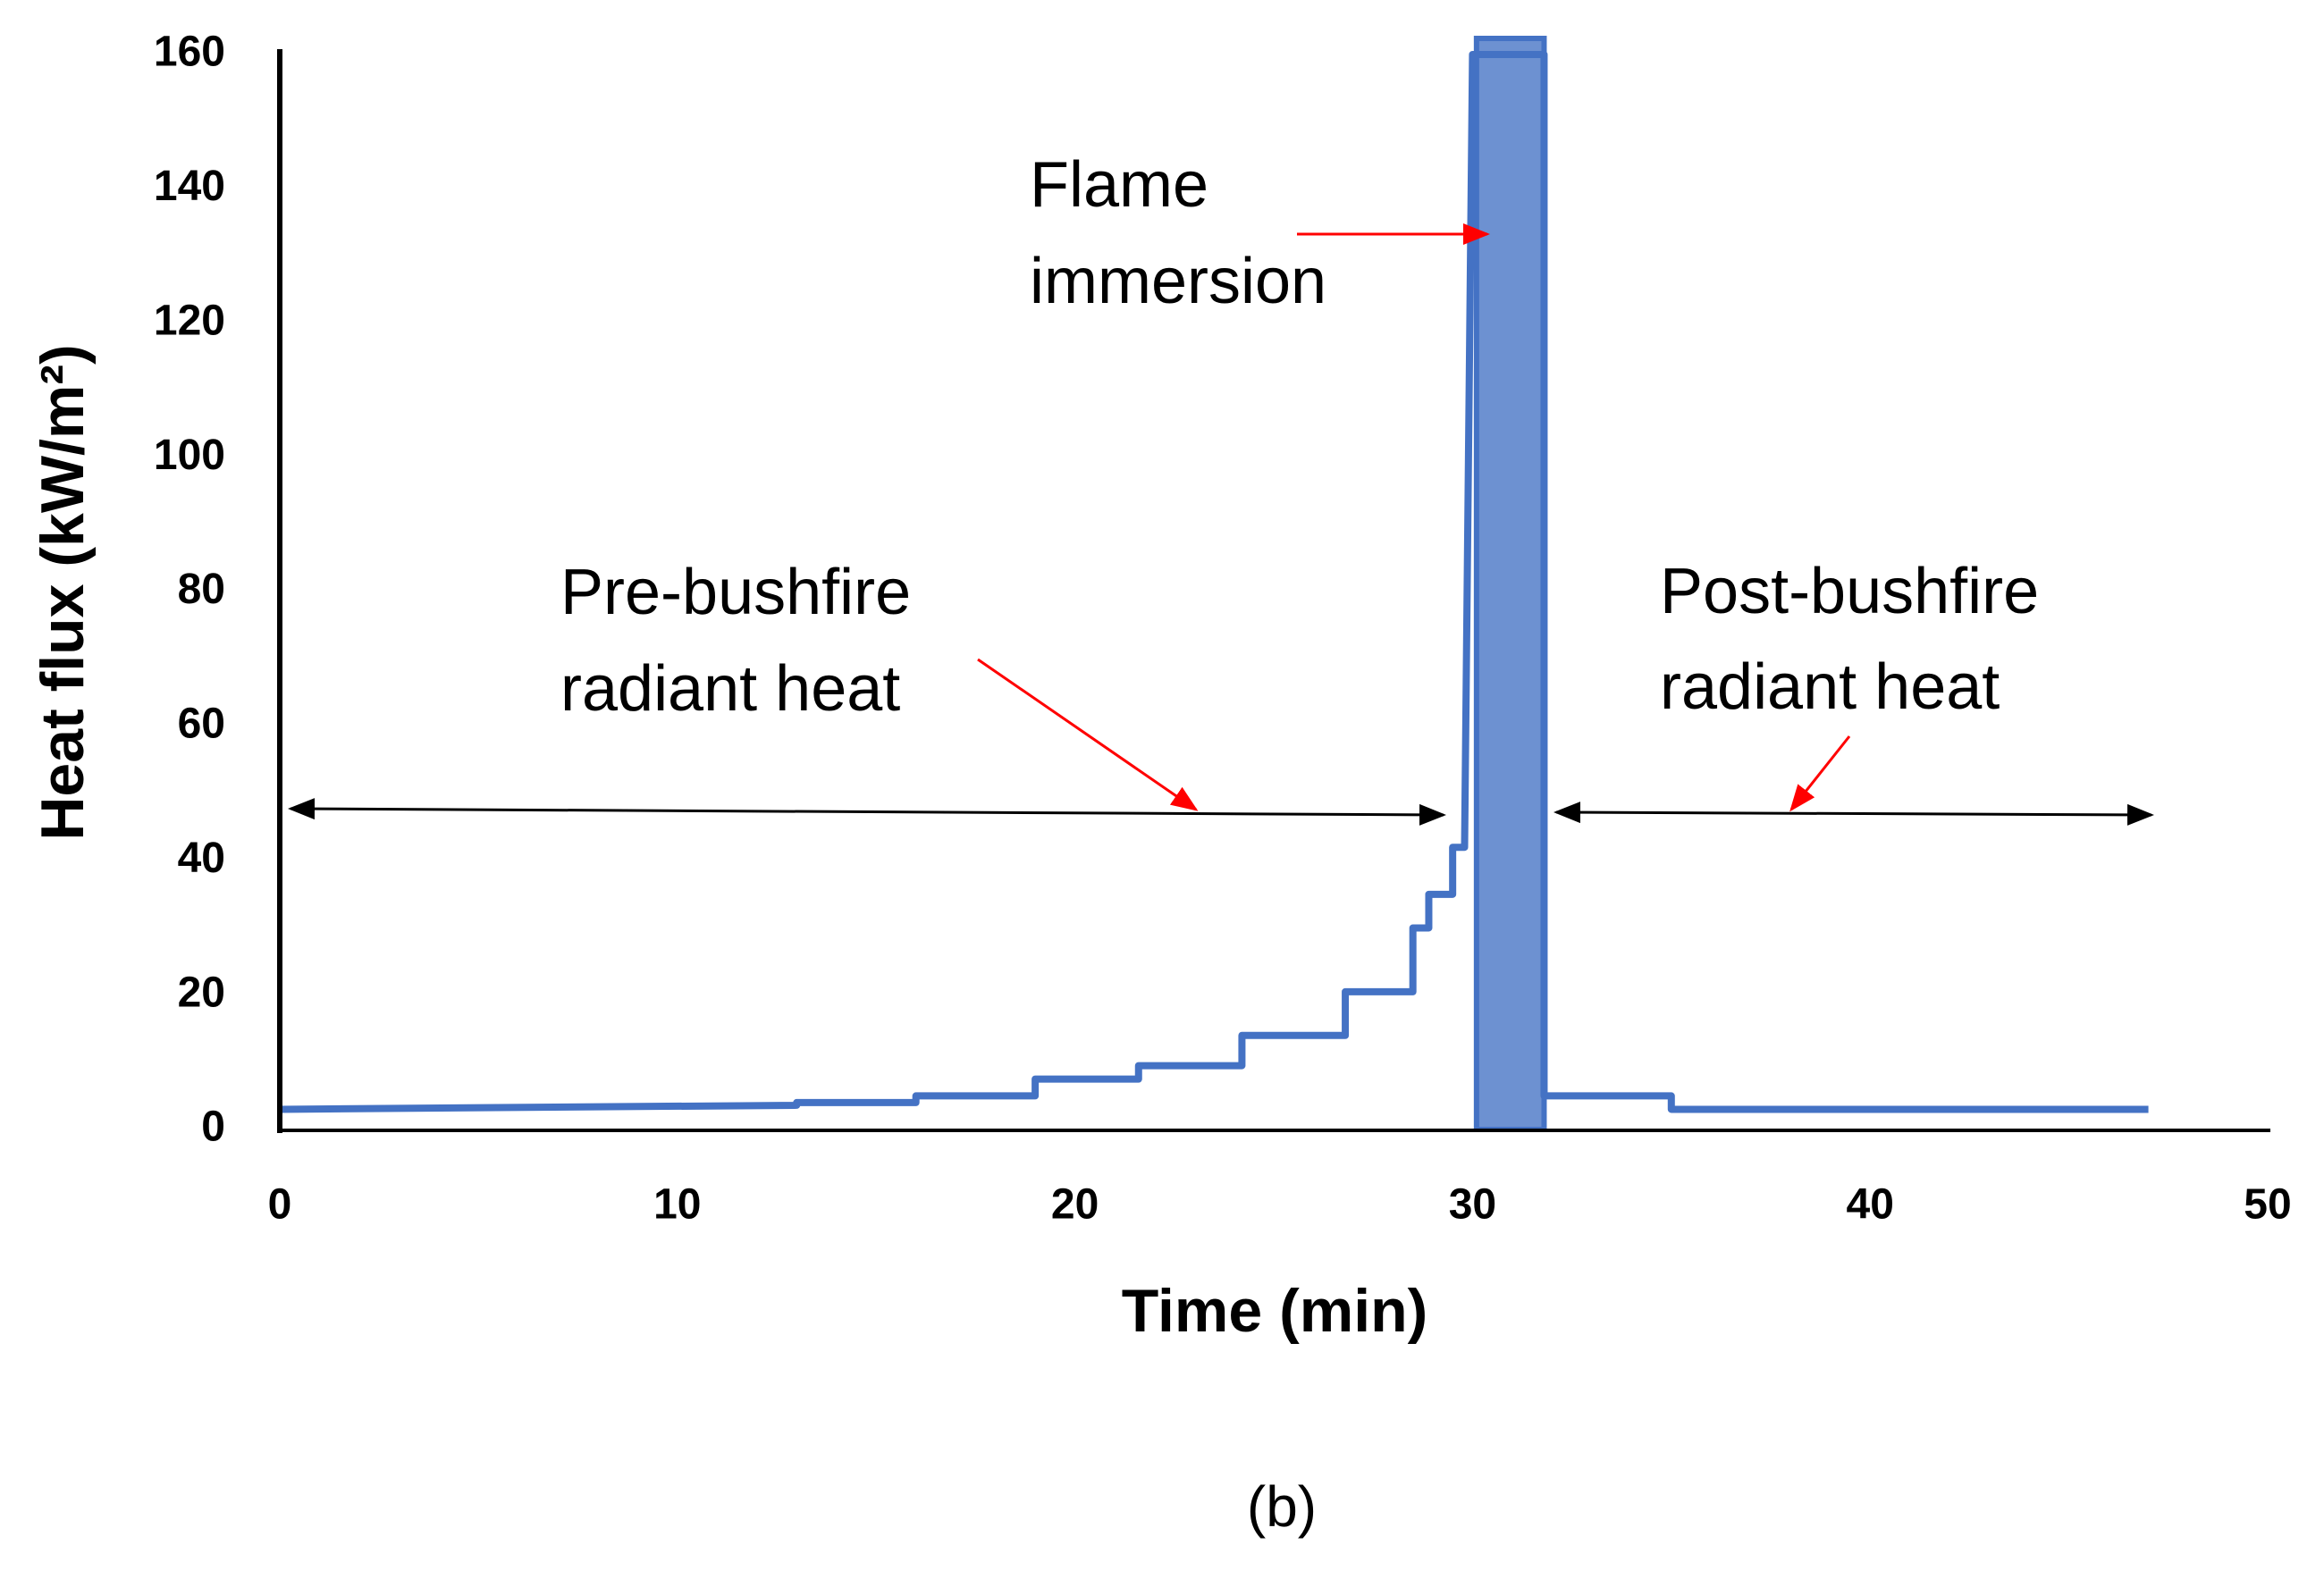 The width and height of the screenshot is (2324, 1570). What do you see at coordinates (202, 992) in the screenshot?
I see `y-tick-label: 20` at bounding box center [202, 992].